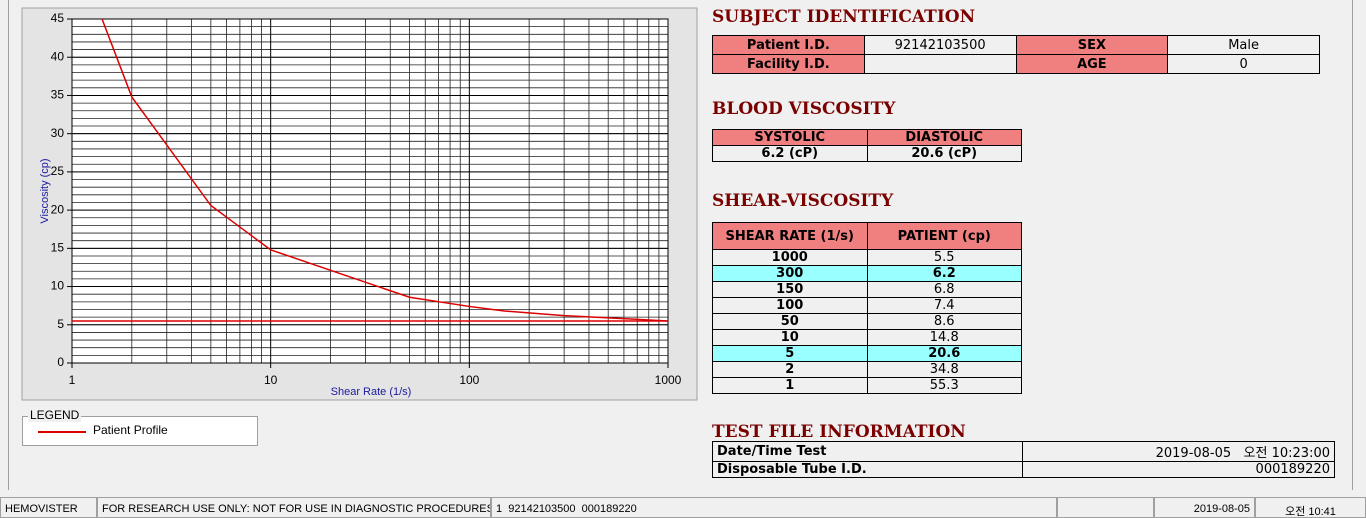 The height and width of the screenshot is (518, 1366). I want to click on viscosity: 7.4, so click(944, 305).